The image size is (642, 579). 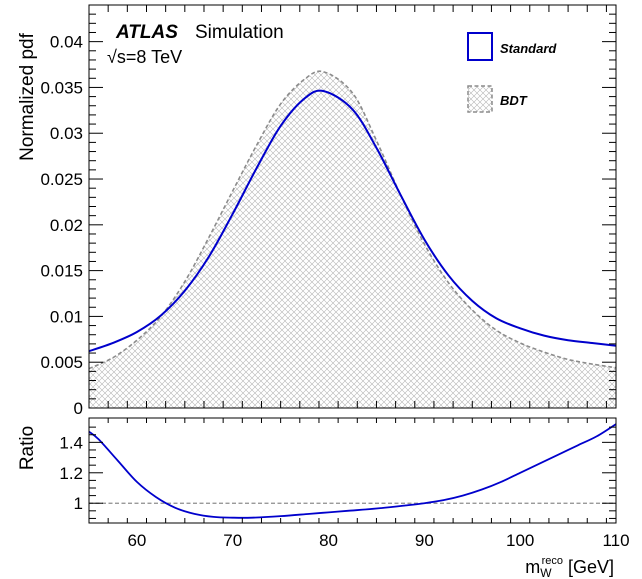 I want to click on x-tick-label: 80, so click(x=328, y=540).